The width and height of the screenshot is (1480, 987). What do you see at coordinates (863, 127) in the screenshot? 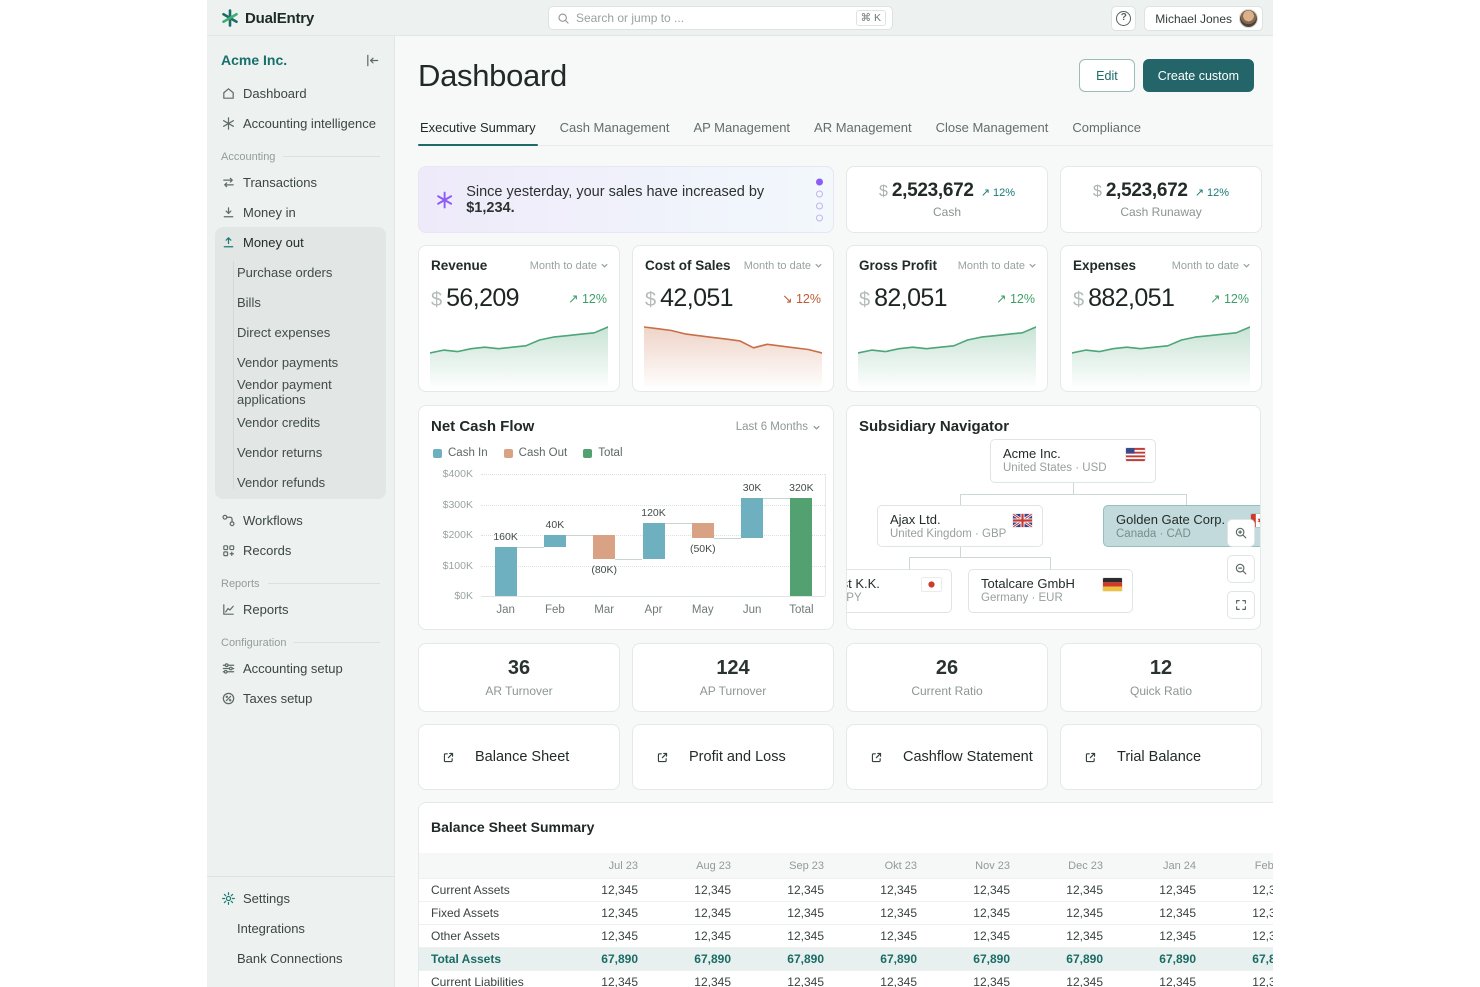
I see `tab-ar-management: AR Management` at bounding box center [863, 127].